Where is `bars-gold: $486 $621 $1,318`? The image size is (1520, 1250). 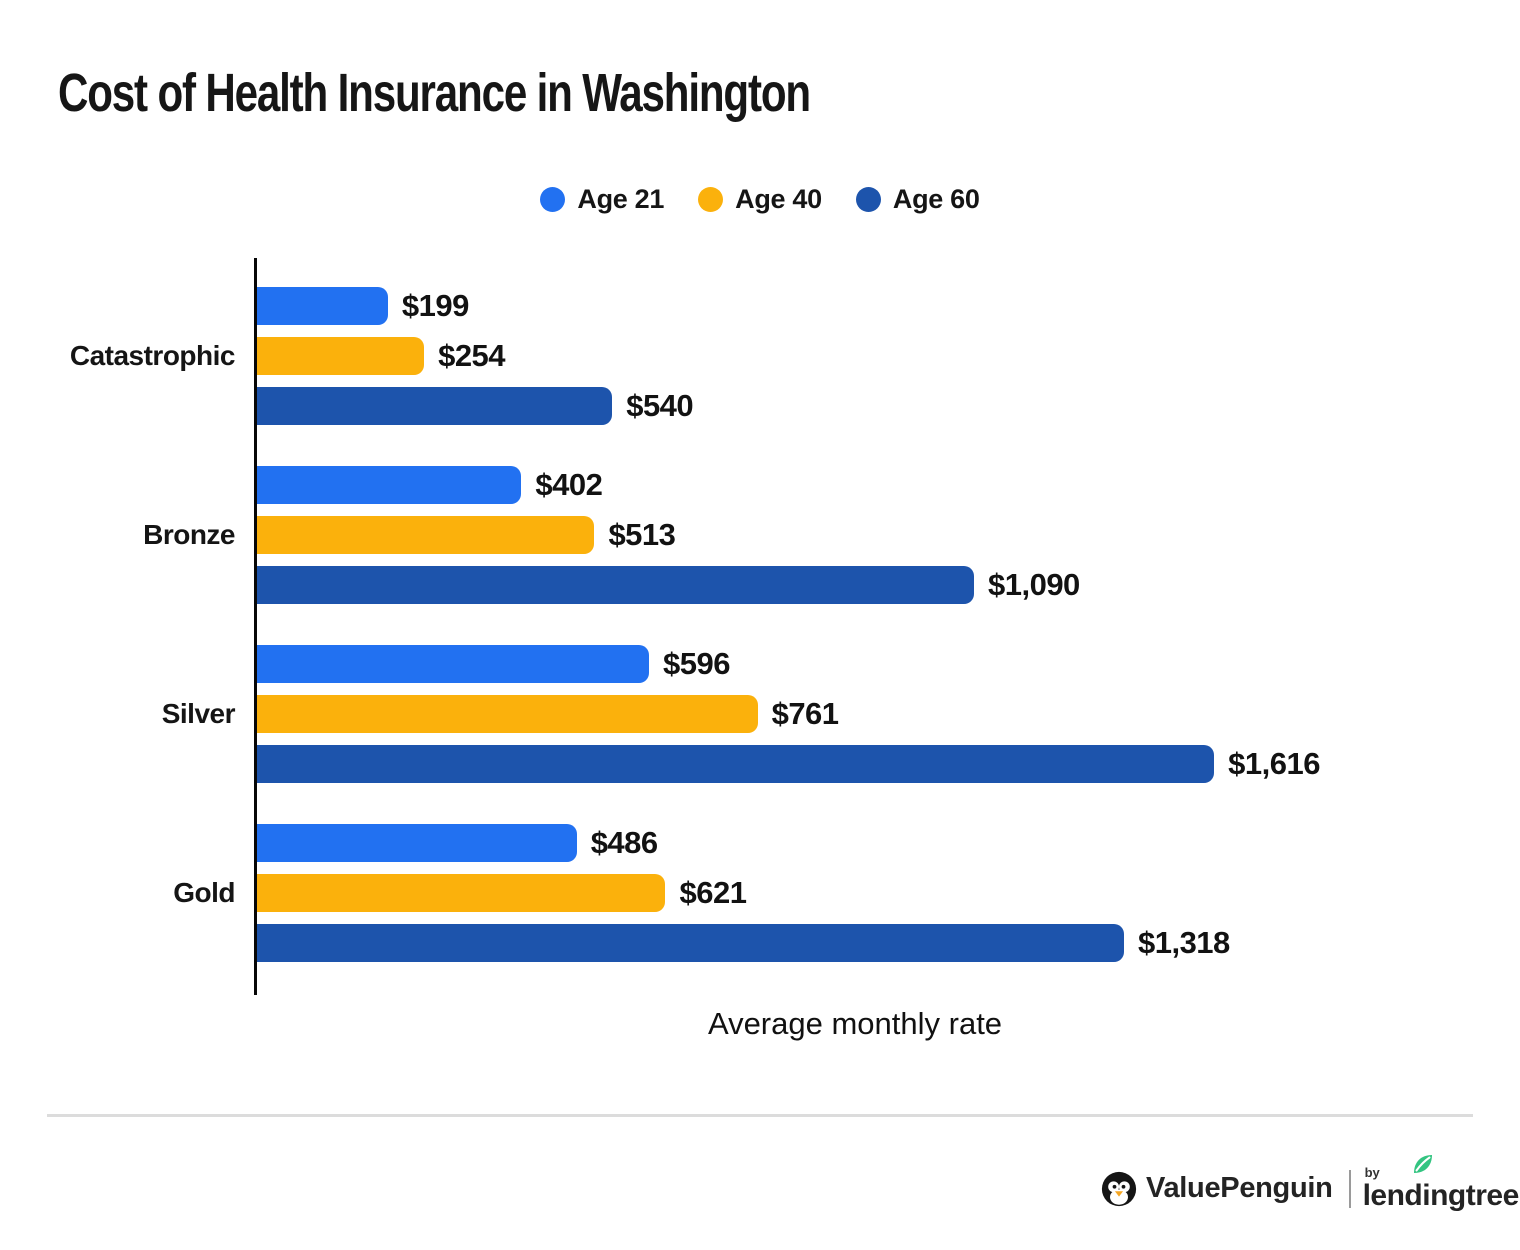
bars-gold: $486 $621 $1,318 is located at coordinates (788, 893).